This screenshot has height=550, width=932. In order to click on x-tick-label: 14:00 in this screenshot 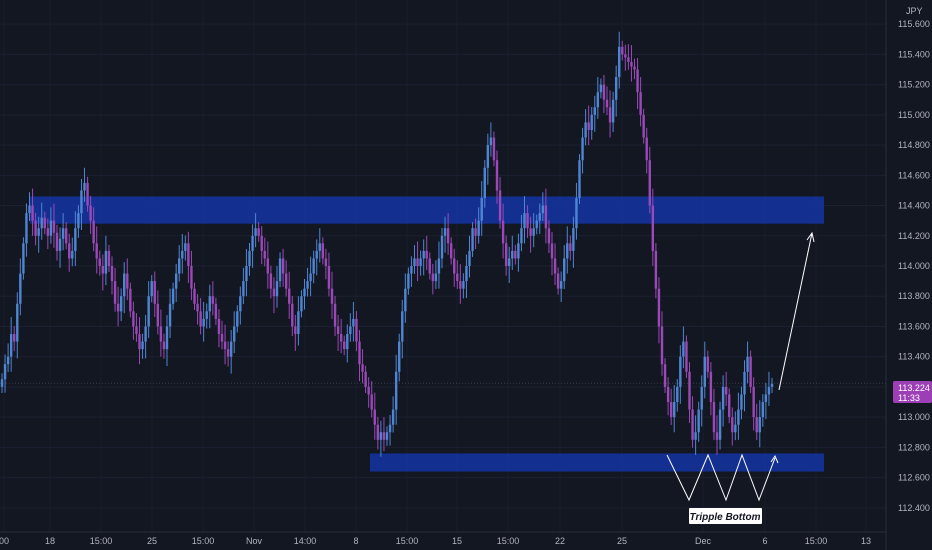, I will do `click(305, 541)`.